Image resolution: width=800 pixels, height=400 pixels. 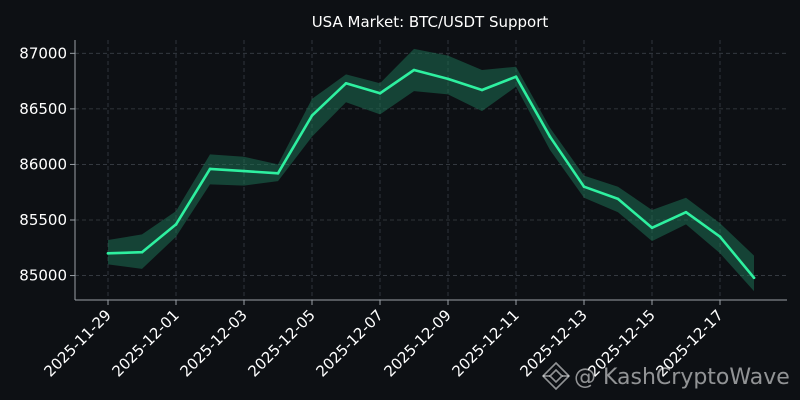 I want to click on y-tick-label: 85500, so click(x=43, y=220).